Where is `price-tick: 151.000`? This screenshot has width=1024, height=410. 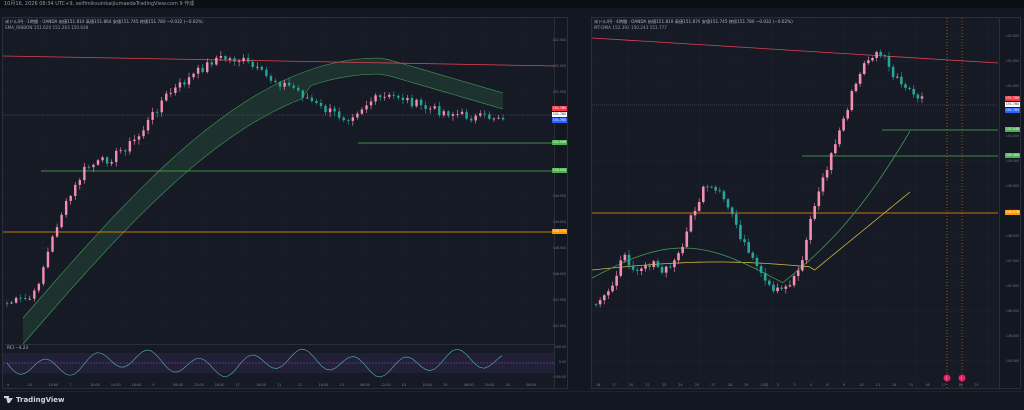 price-tick: 151.000 is located at coordinates (1012, 86).